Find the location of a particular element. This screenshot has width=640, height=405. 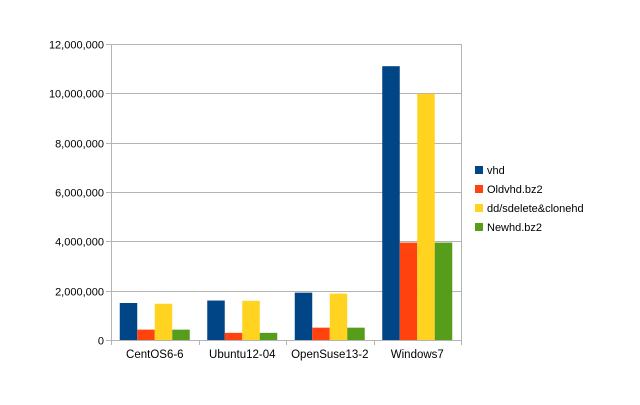

y-tick-label: 10,000,000 is located at coordinates (76, 95).